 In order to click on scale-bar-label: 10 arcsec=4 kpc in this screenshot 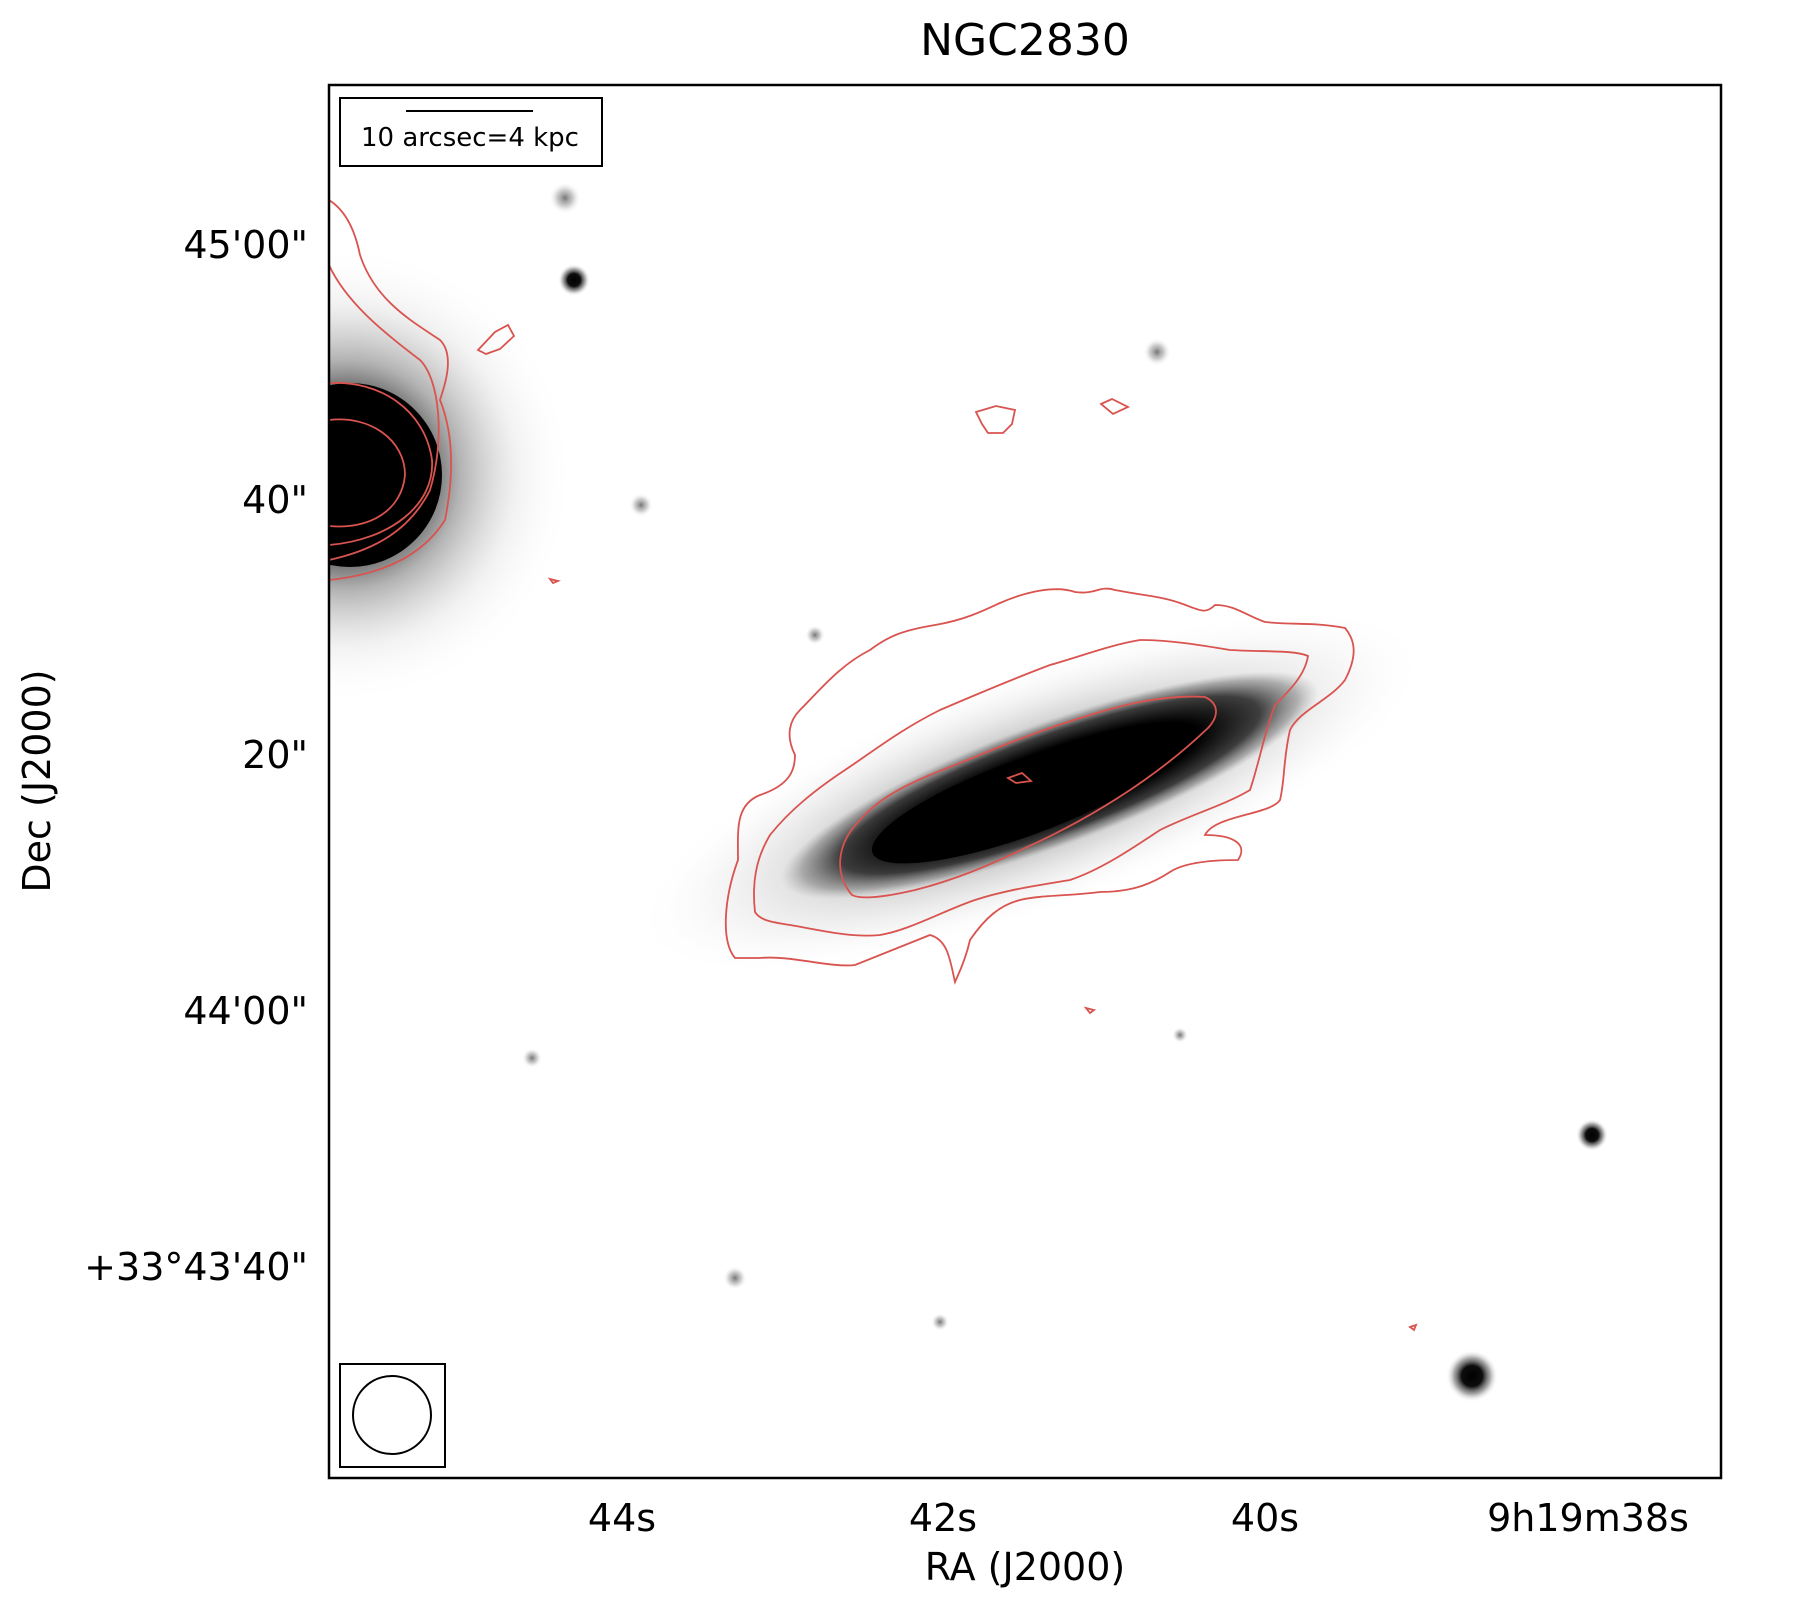, I will do `click(470, 138)`.